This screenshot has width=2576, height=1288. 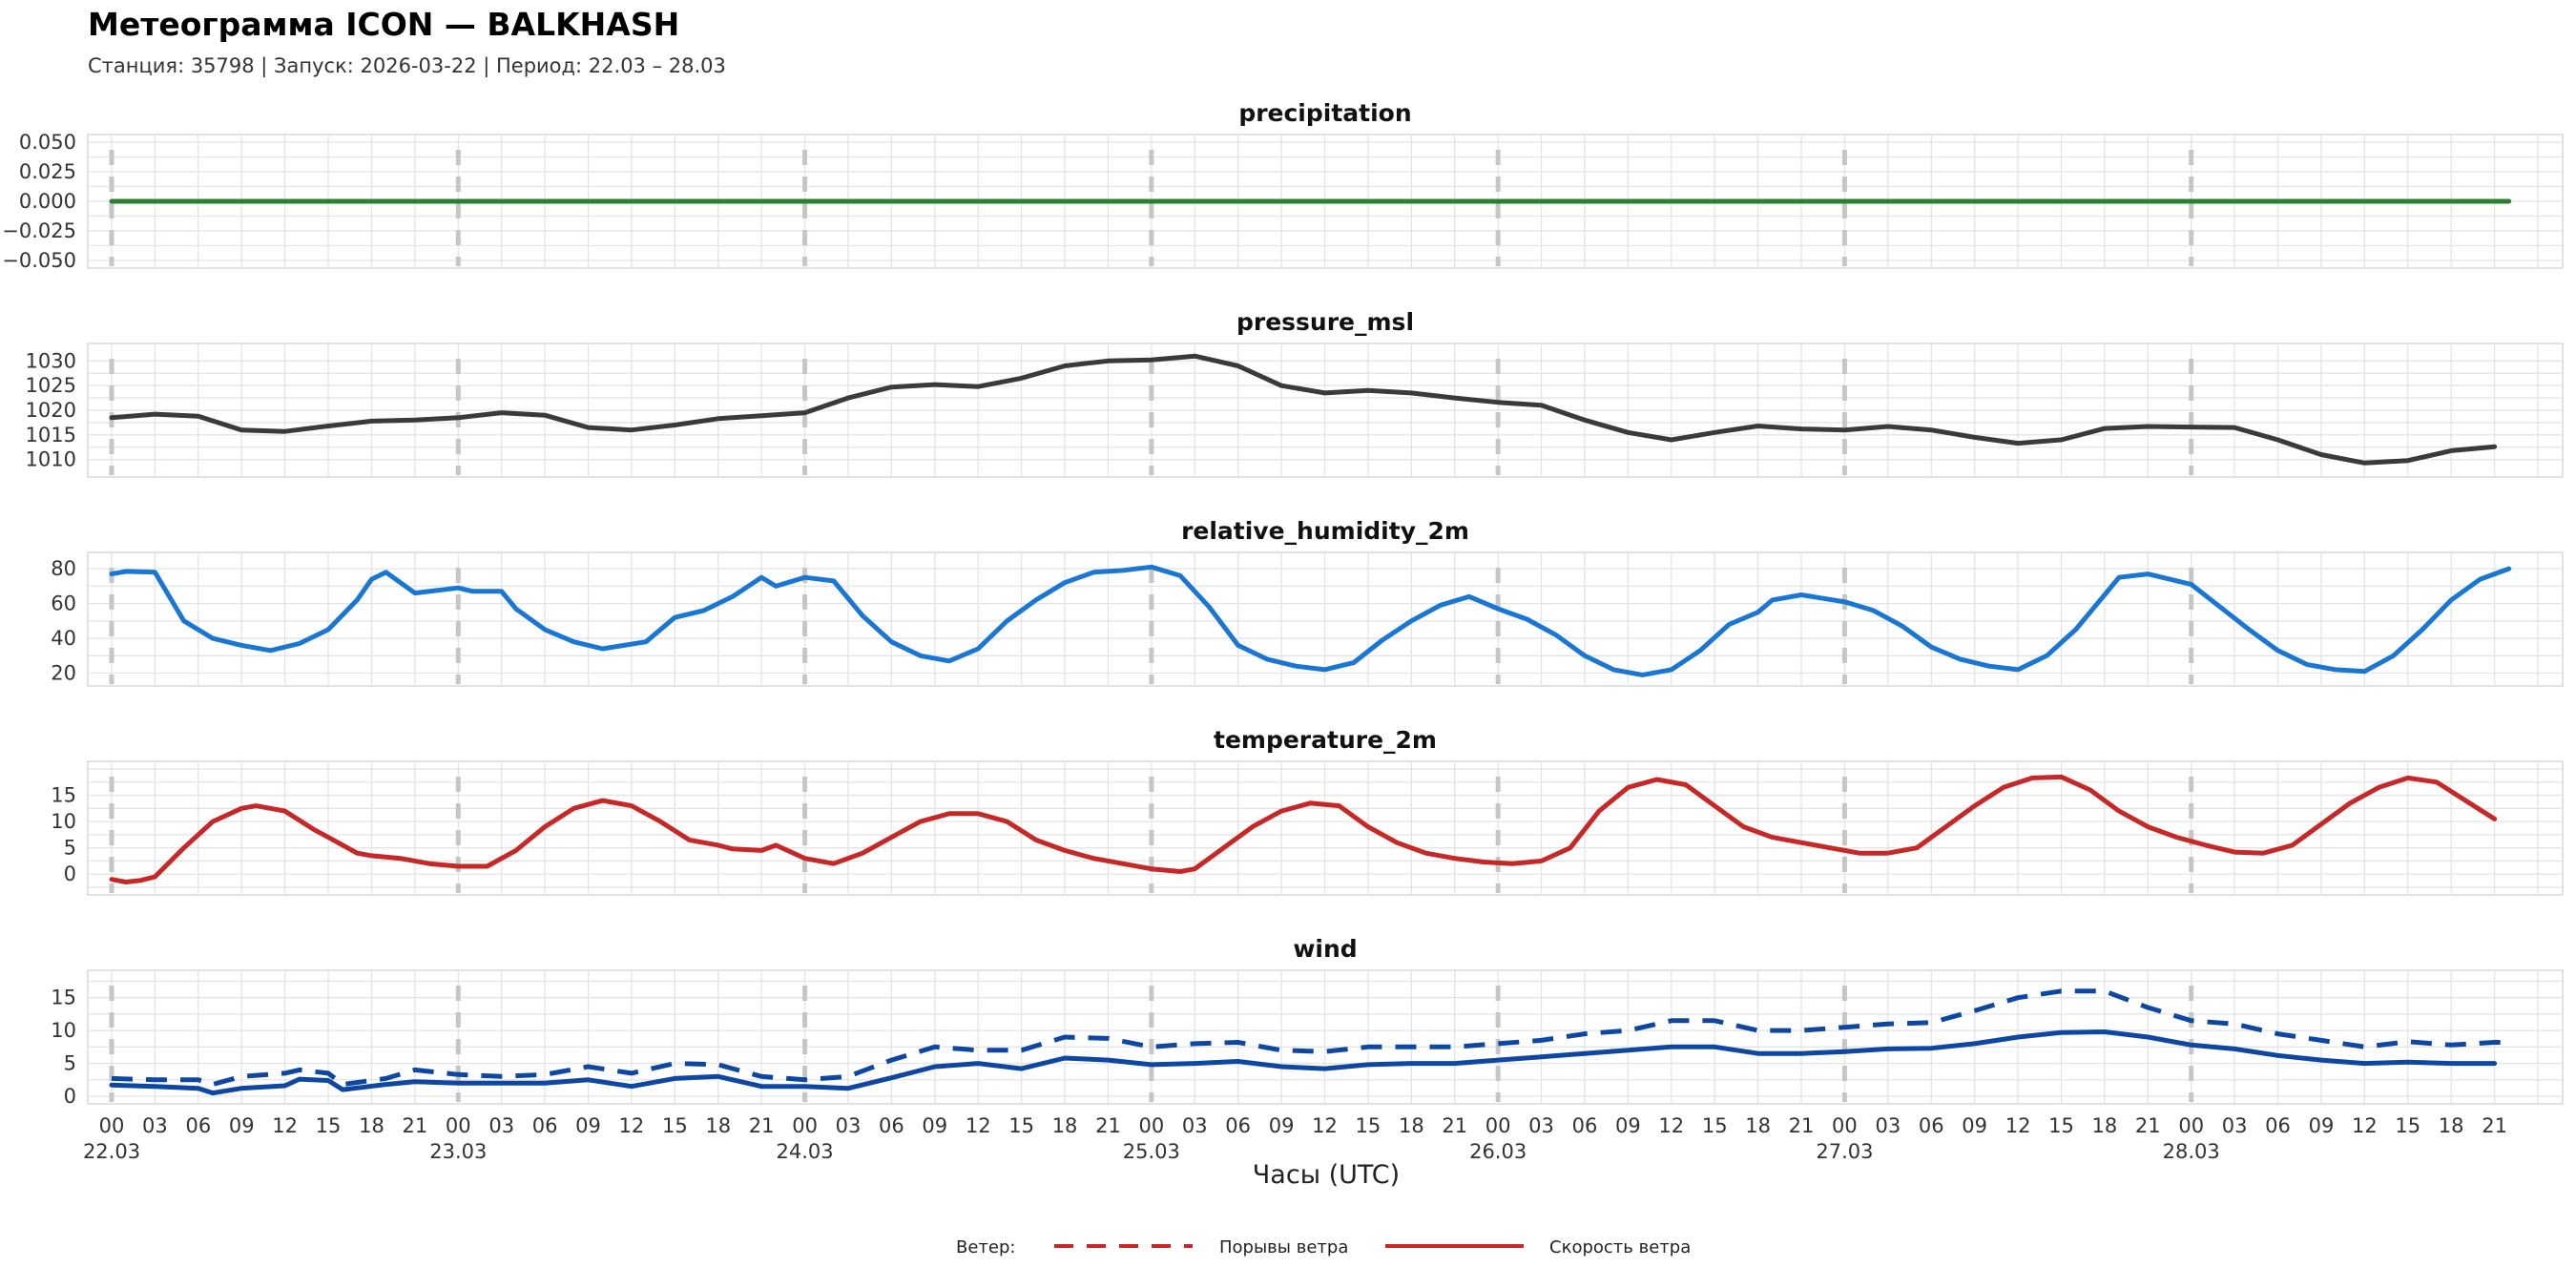 I want to click on x-day-label: 25.03, so click(x=1151, y=1151).